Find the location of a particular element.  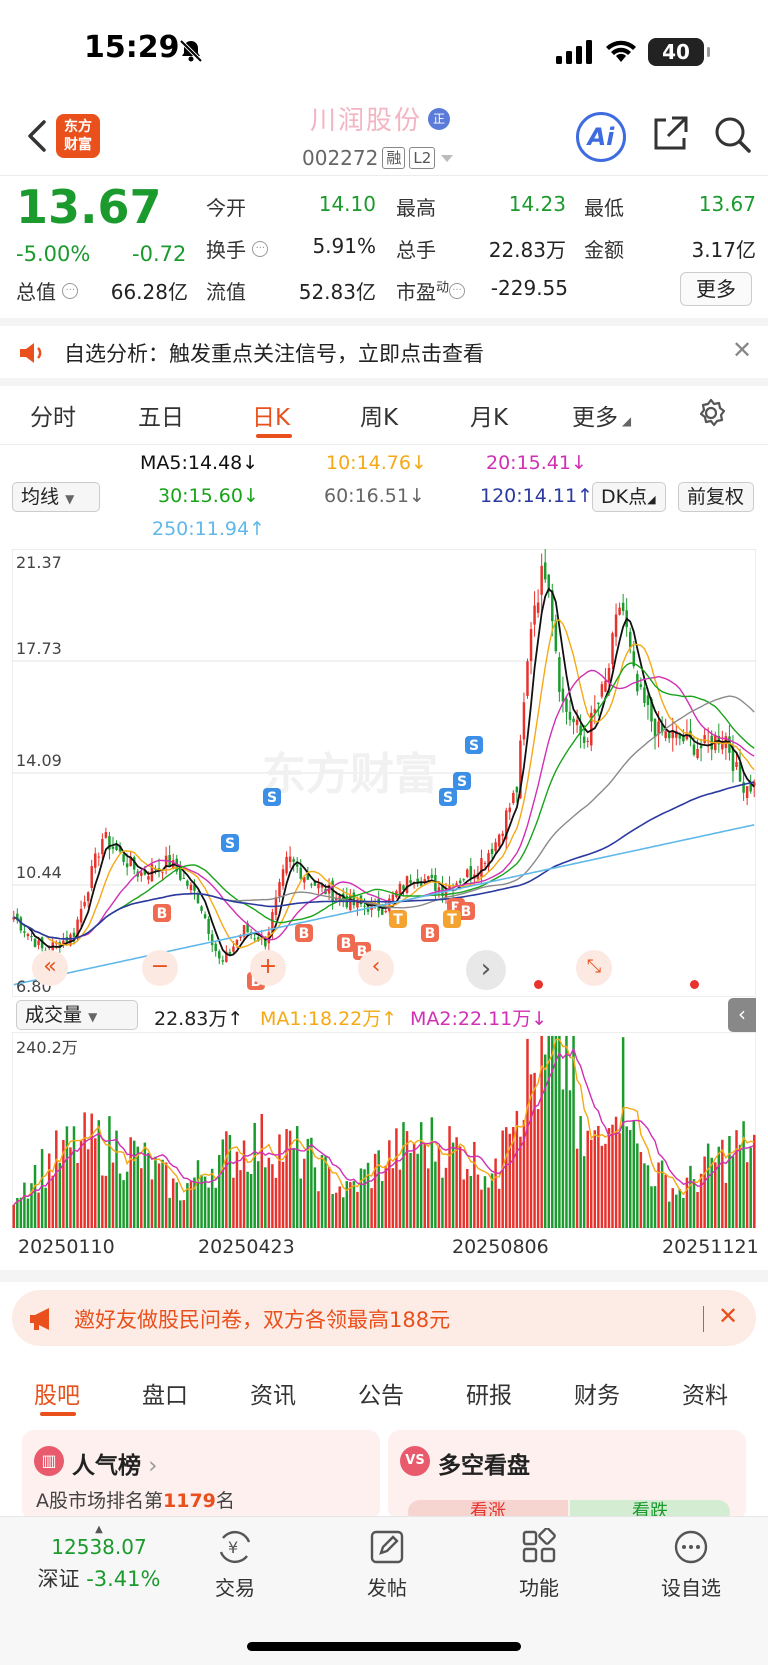

separator is located at coordinates (384, 1276).